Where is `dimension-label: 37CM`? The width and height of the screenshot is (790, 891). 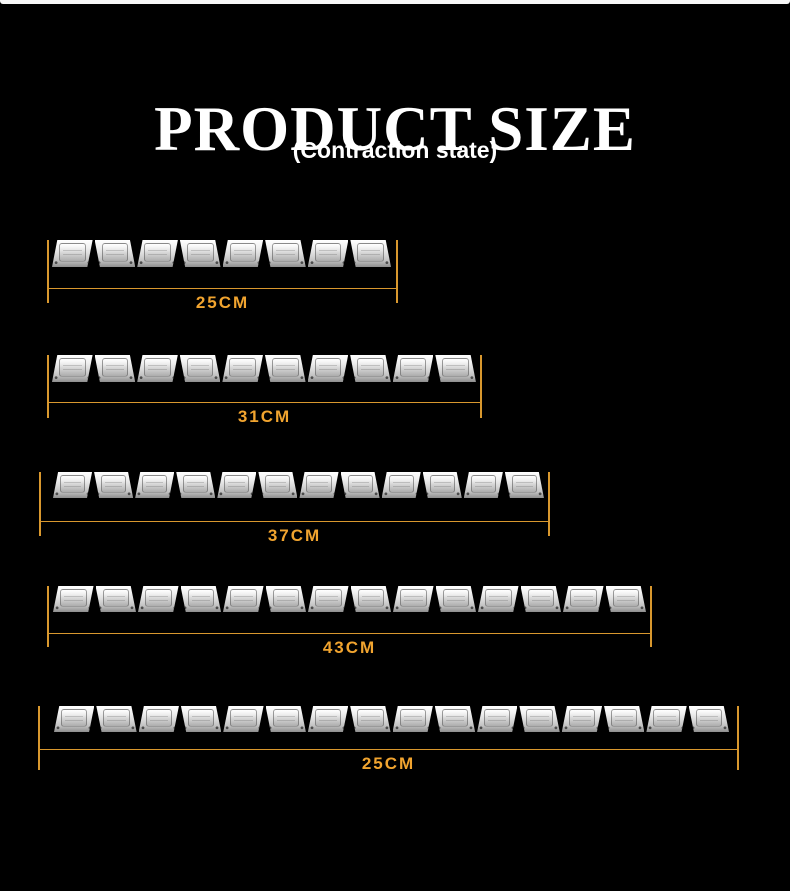 dimension-label: 37CM is located at coordinates (294, 535).